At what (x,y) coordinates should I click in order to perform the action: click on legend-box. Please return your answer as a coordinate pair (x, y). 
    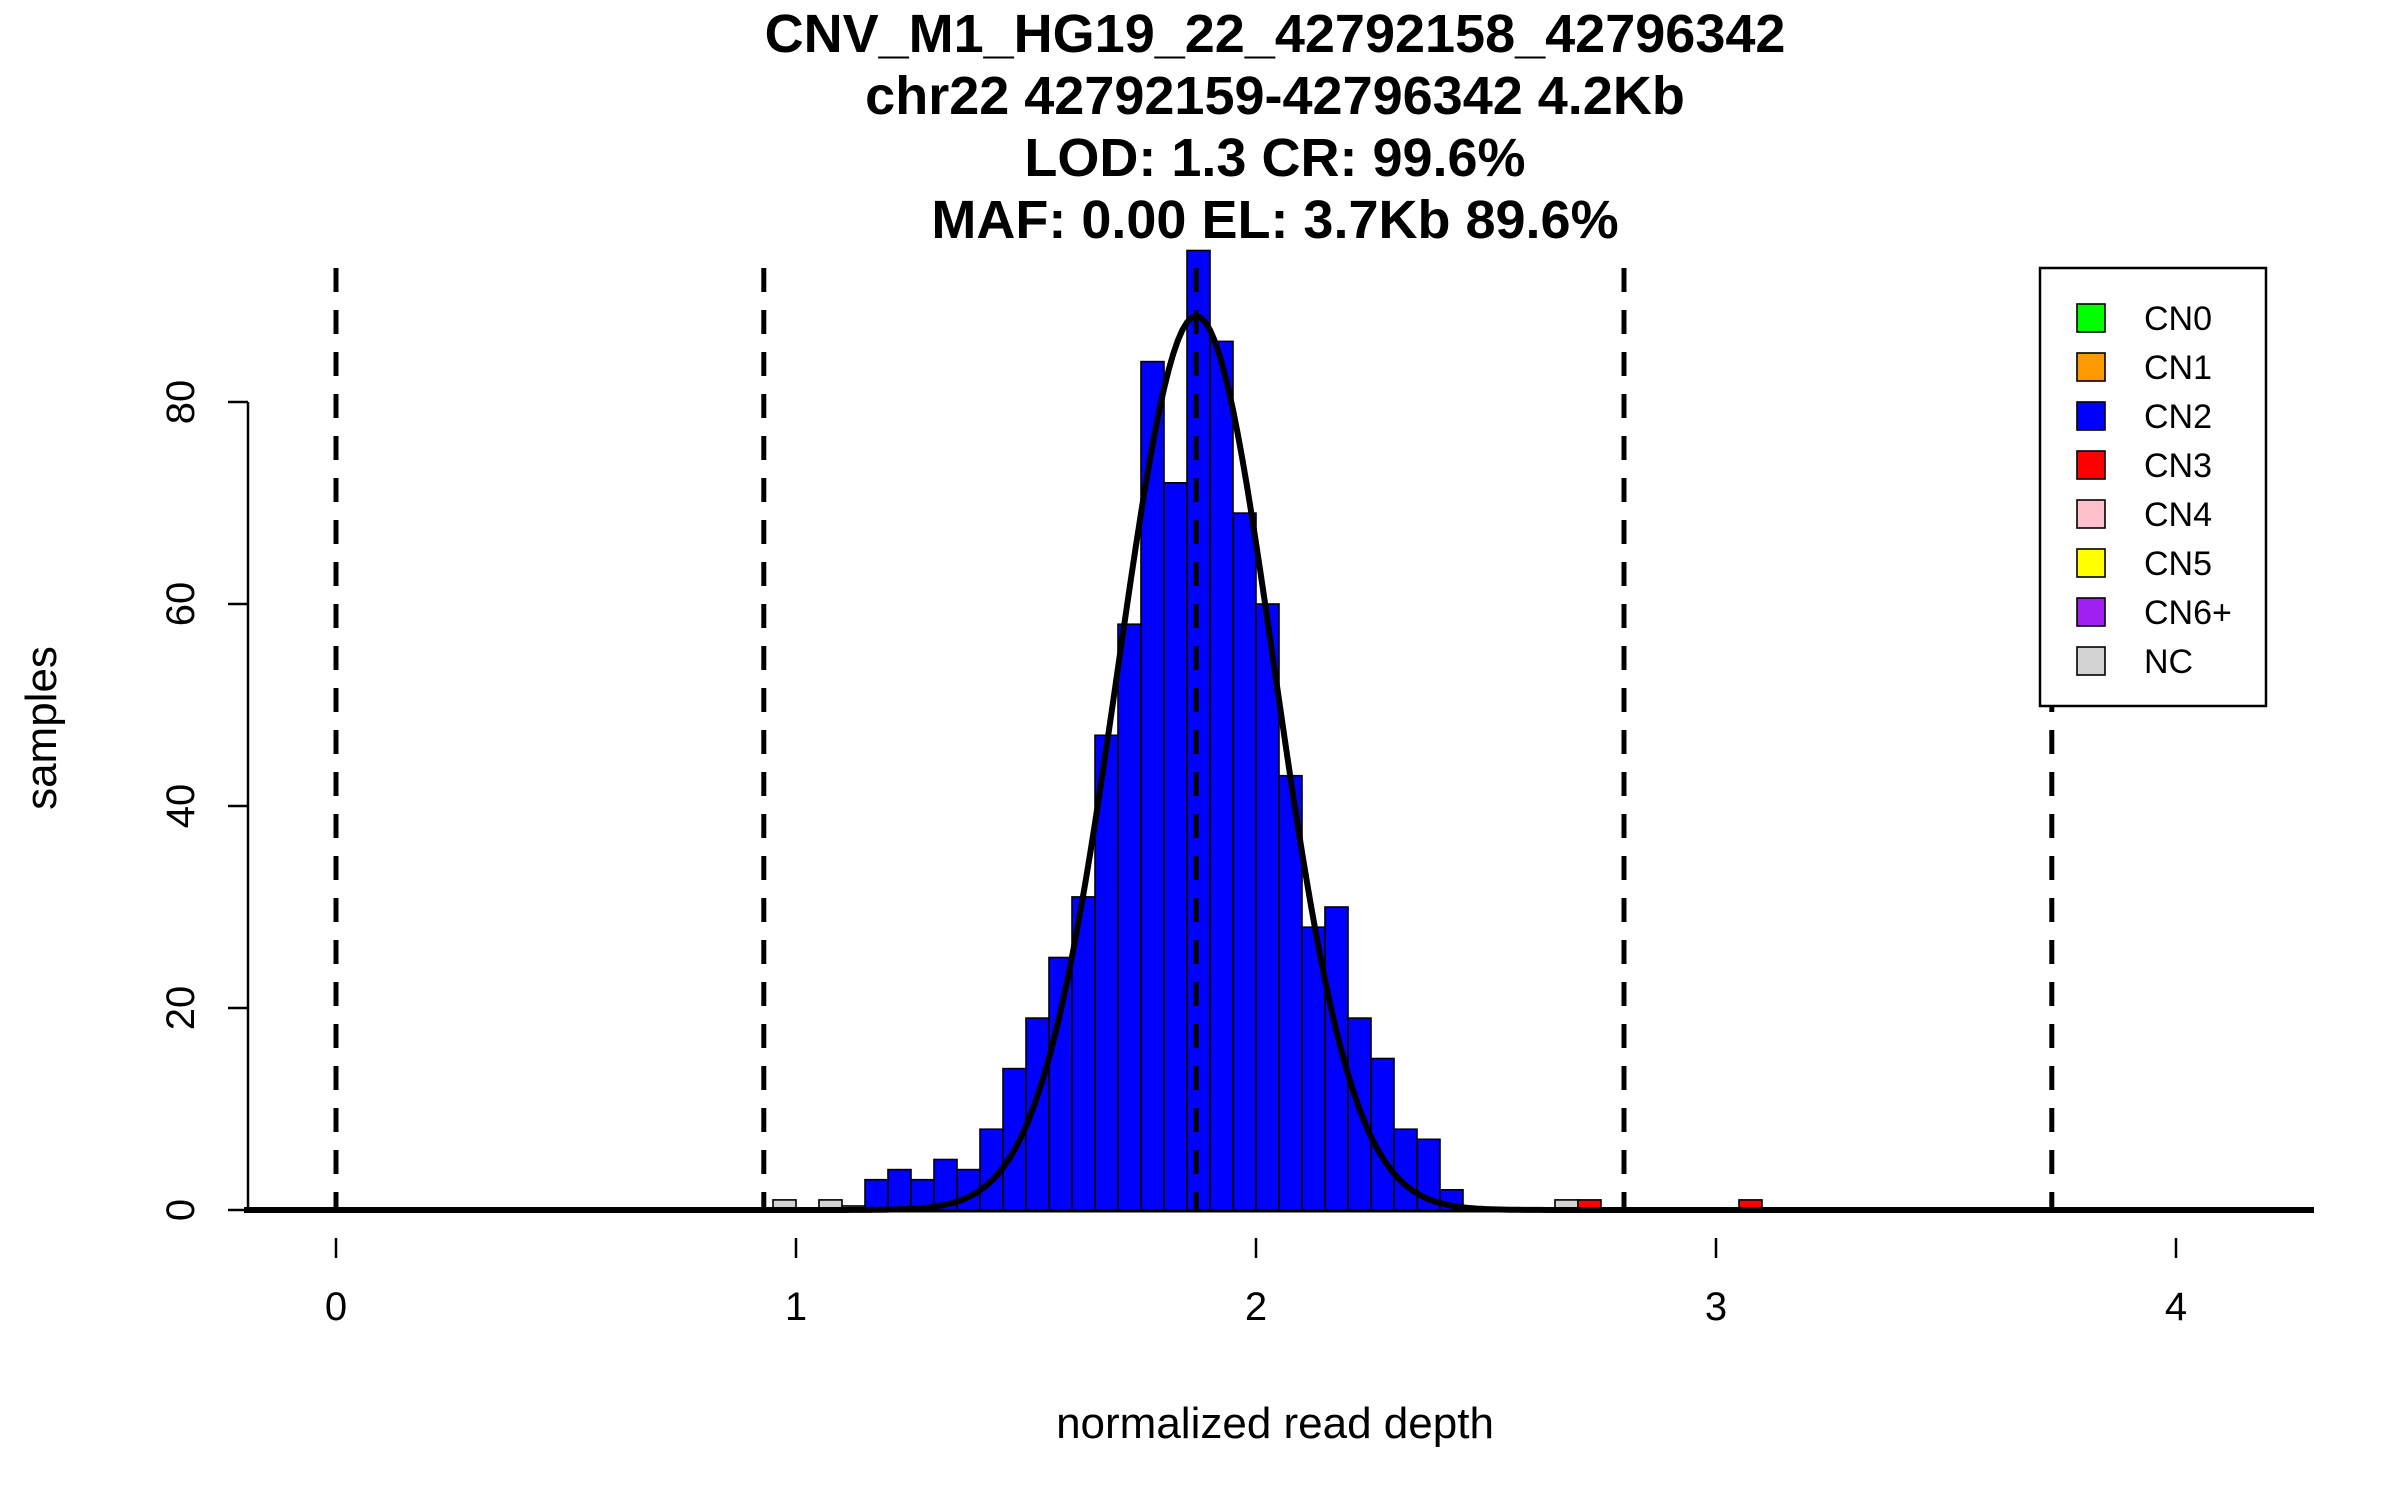
    Looking at the image, I should click on (2153, 487).